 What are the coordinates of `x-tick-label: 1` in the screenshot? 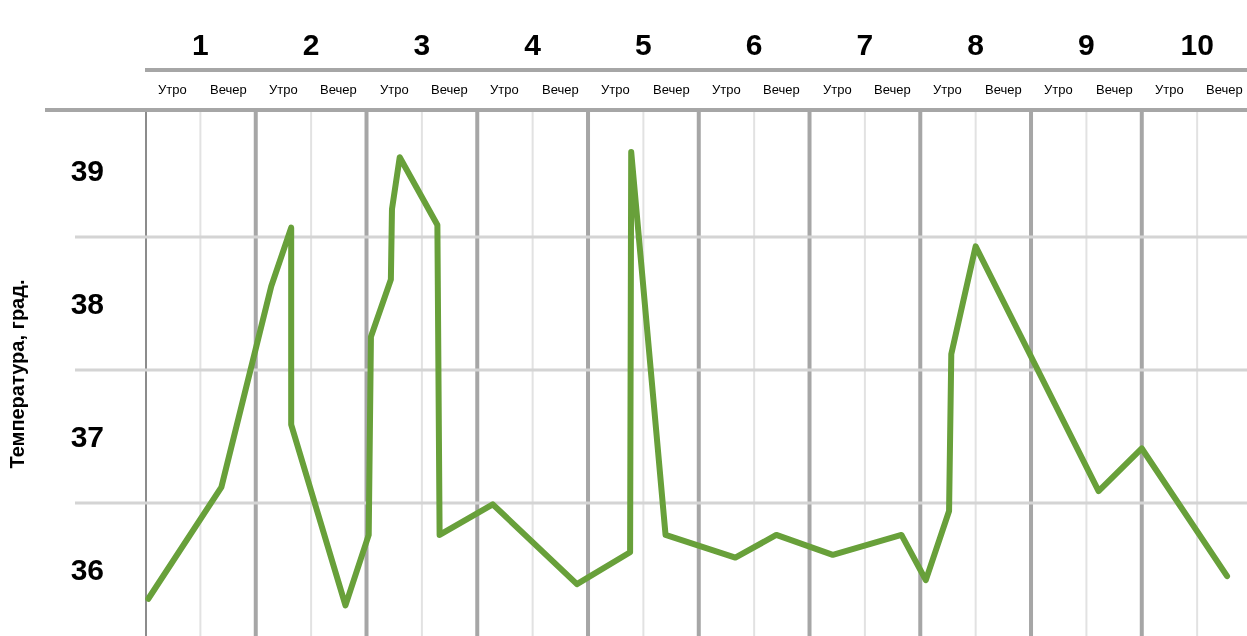 It's located at (200, 44).